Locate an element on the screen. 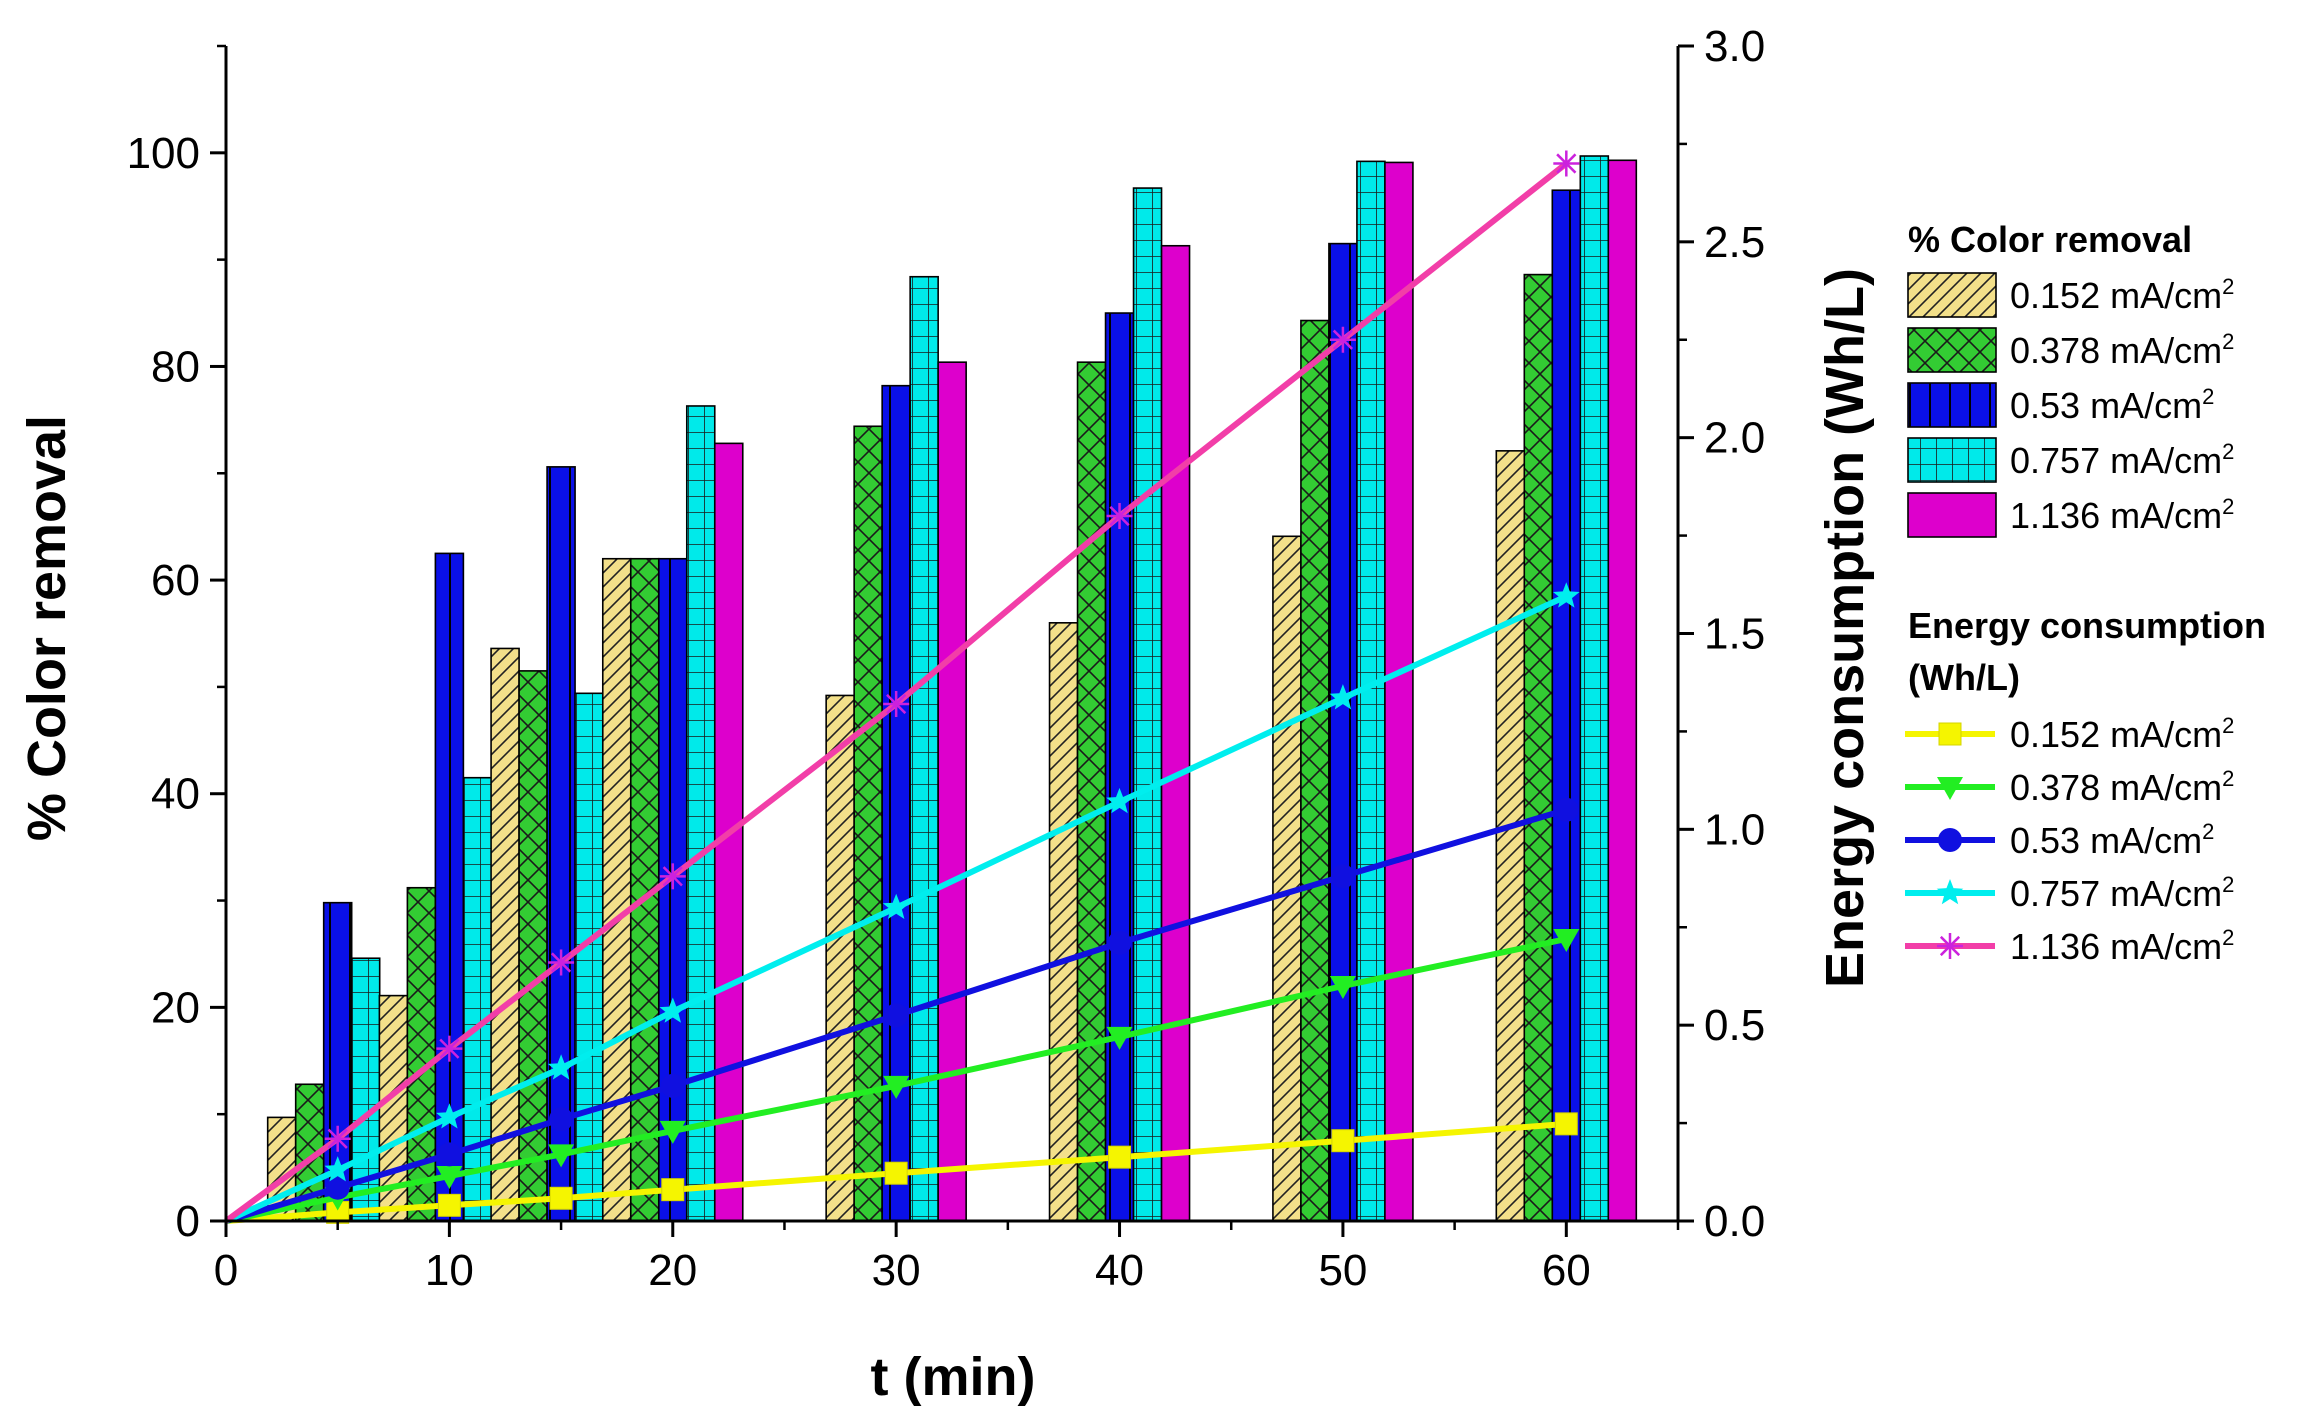 This screenshot has height=1421, width=2324. line-legend-label-2: 0.378 mA/cm2 is located at coordinates (2122, 787).